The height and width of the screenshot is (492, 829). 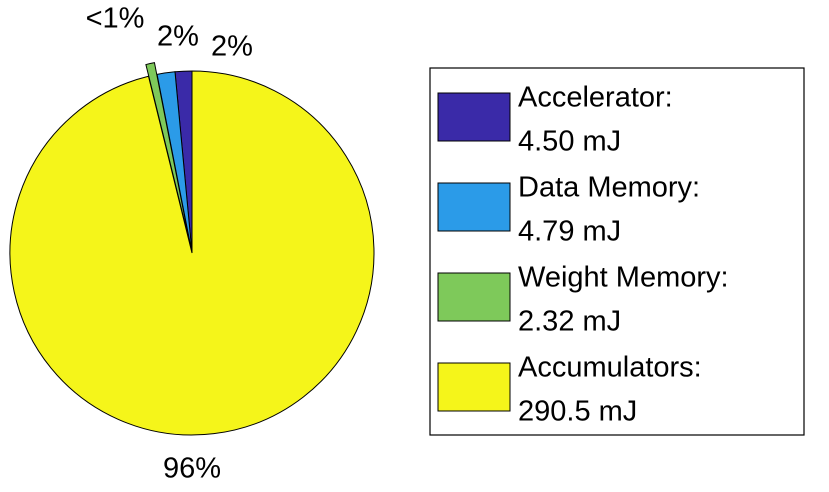 I want to click on legend-value: 2.32 mJ, so click(x=569, y=322).